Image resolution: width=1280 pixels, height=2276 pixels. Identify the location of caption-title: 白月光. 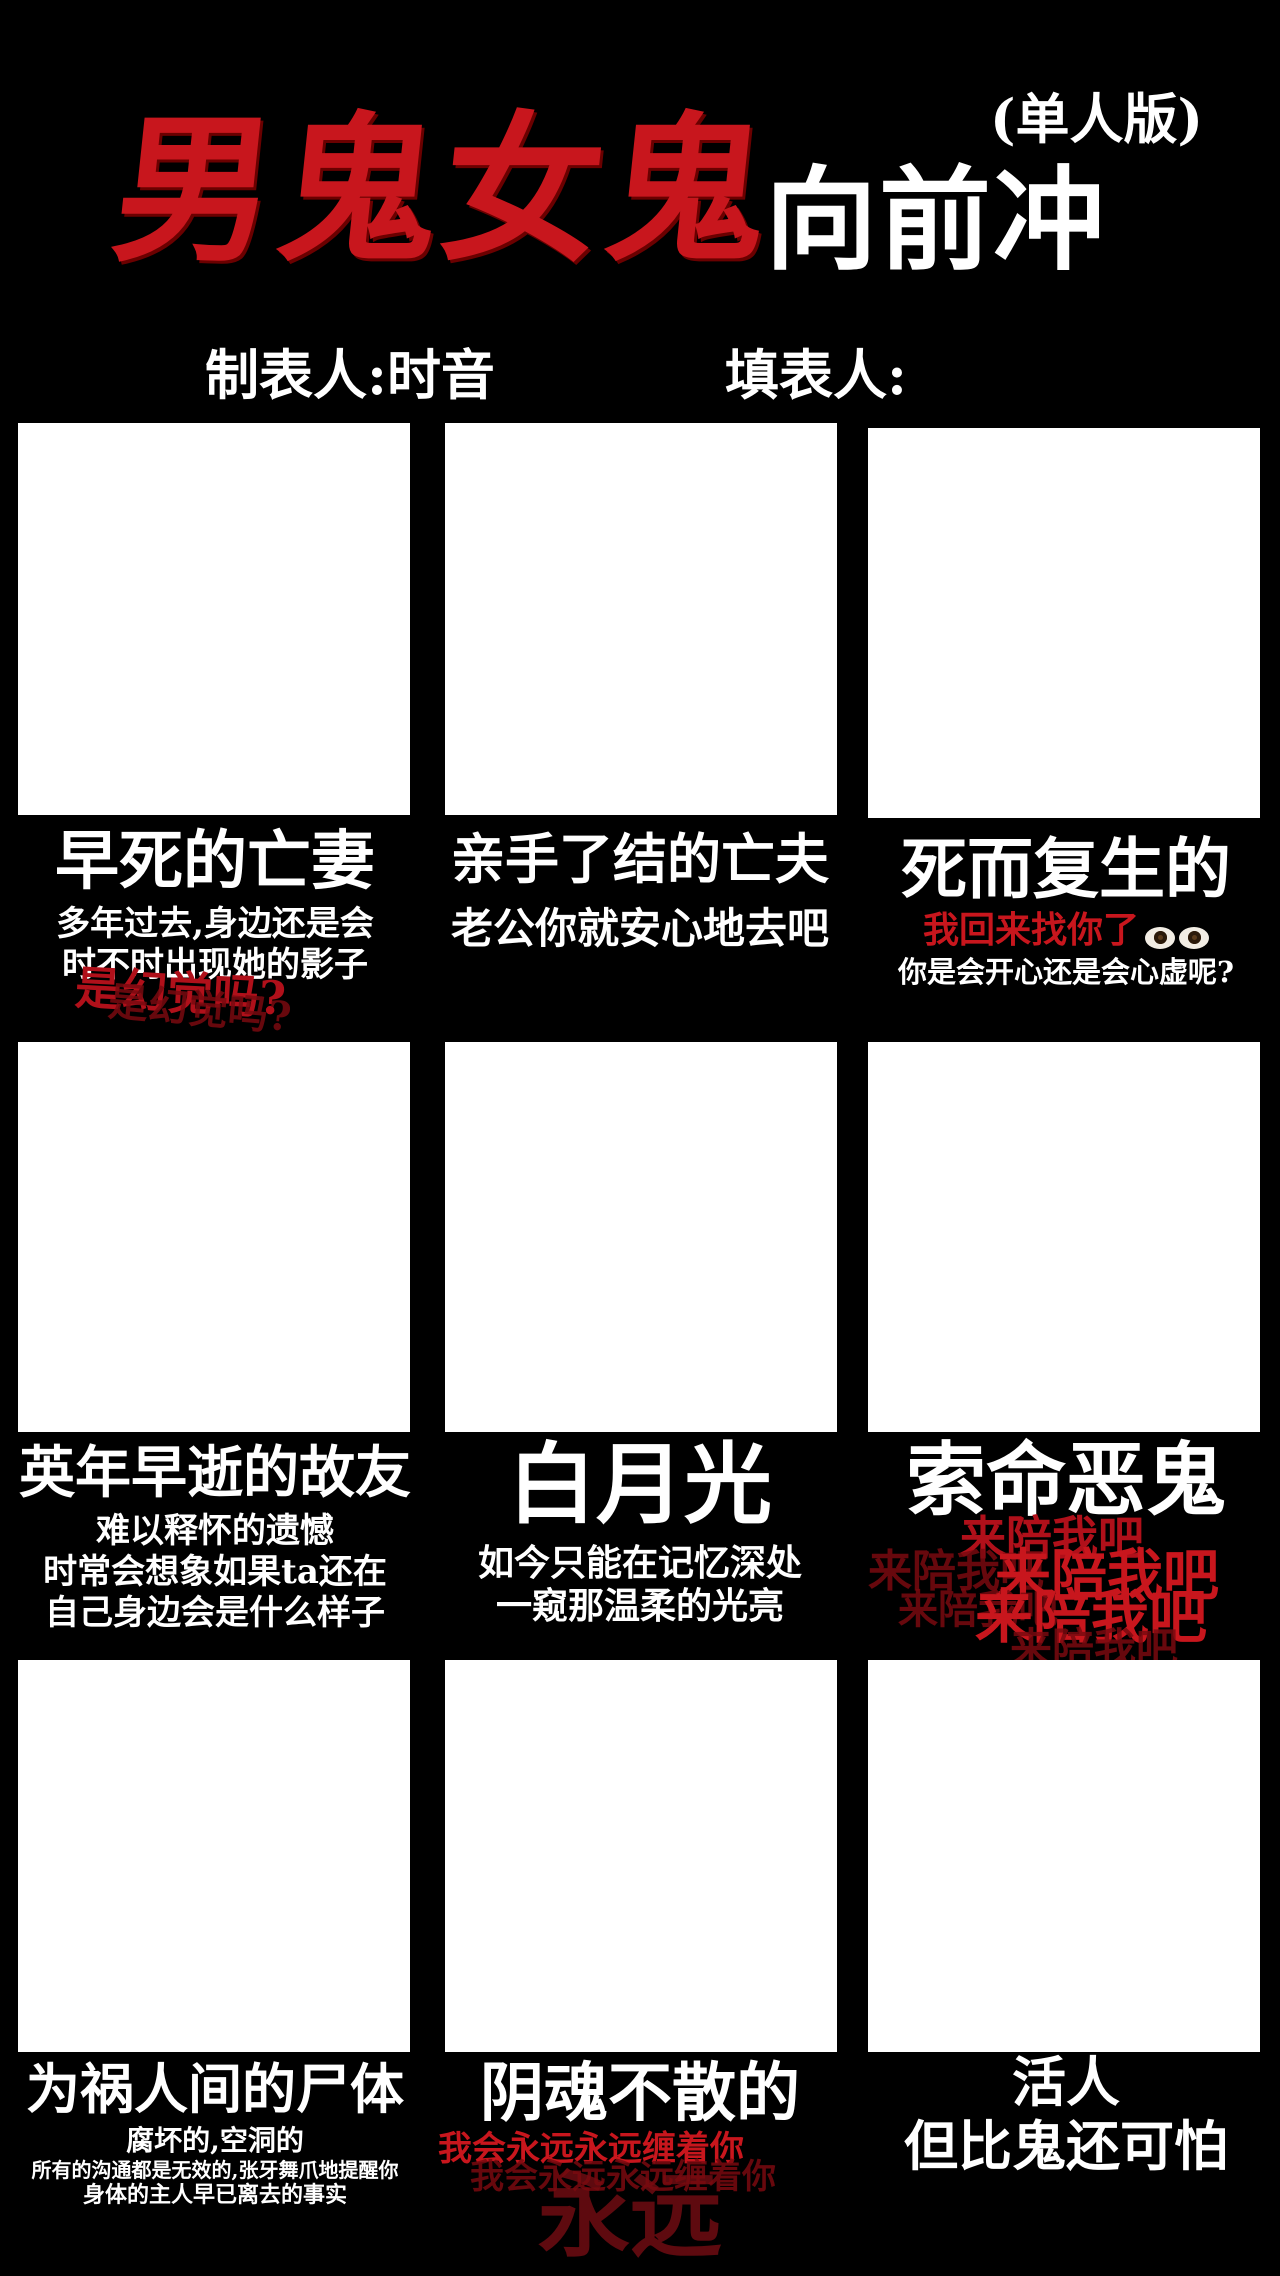
(639, 1484).